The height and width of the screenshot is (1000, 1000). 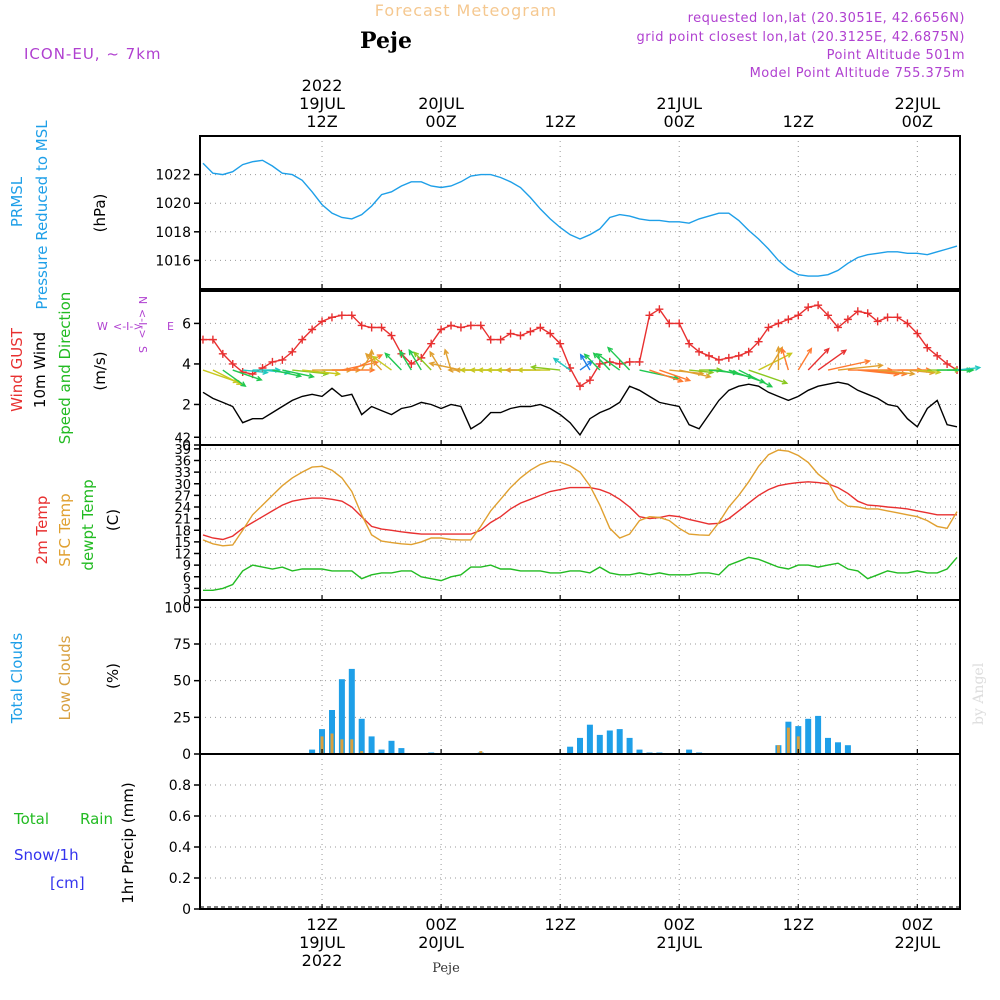 I want to click on meteogram-title: Forecast Meteogram, so click(x=466, y=10).